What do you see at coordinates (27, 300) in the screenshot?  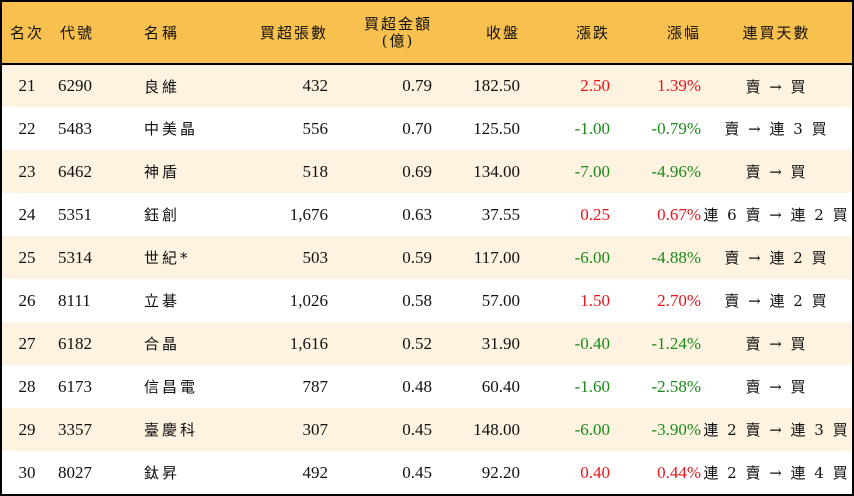 I see `cell-rank: 26` at bounding box center [27, 300].